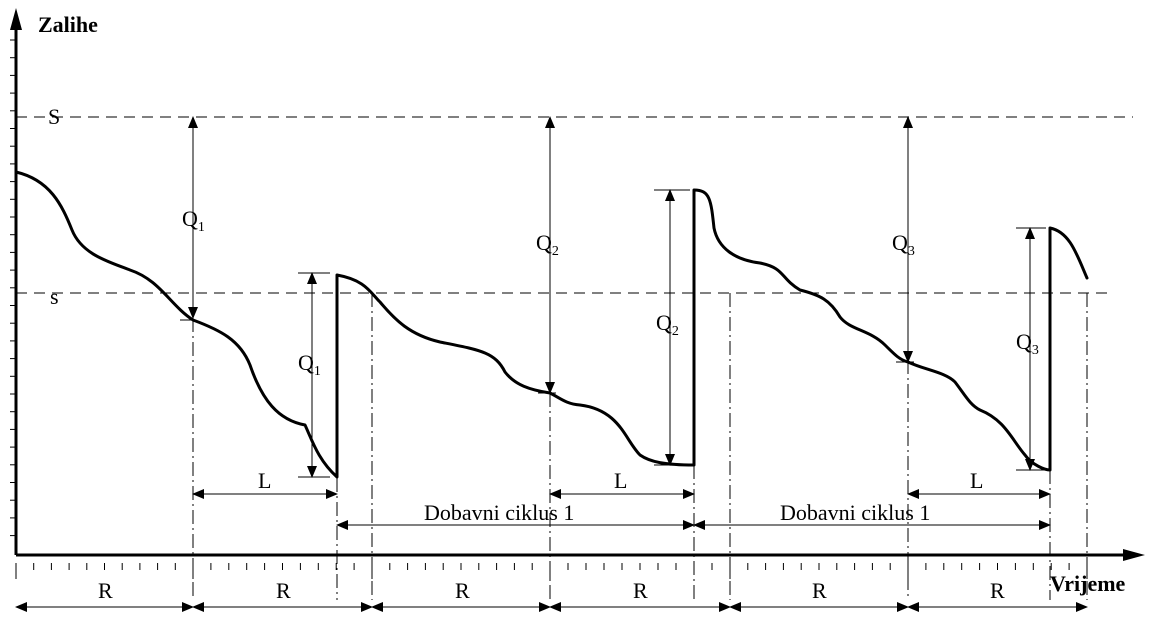 Image resolution: width=1151 pixels, height=619 pixels. I want to click on order-label-q3-upper: Q3, so click(903, 244).